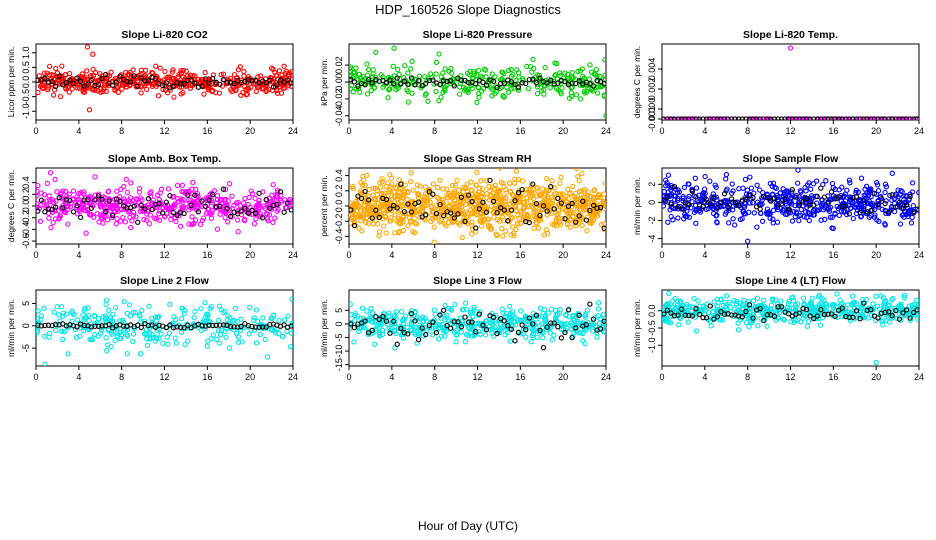  What do you see at coordinates (790, 281) in the screenshot?
I see `panel-title: Slope Line 4 (LT) Flow` at bounding box center [790, 281].